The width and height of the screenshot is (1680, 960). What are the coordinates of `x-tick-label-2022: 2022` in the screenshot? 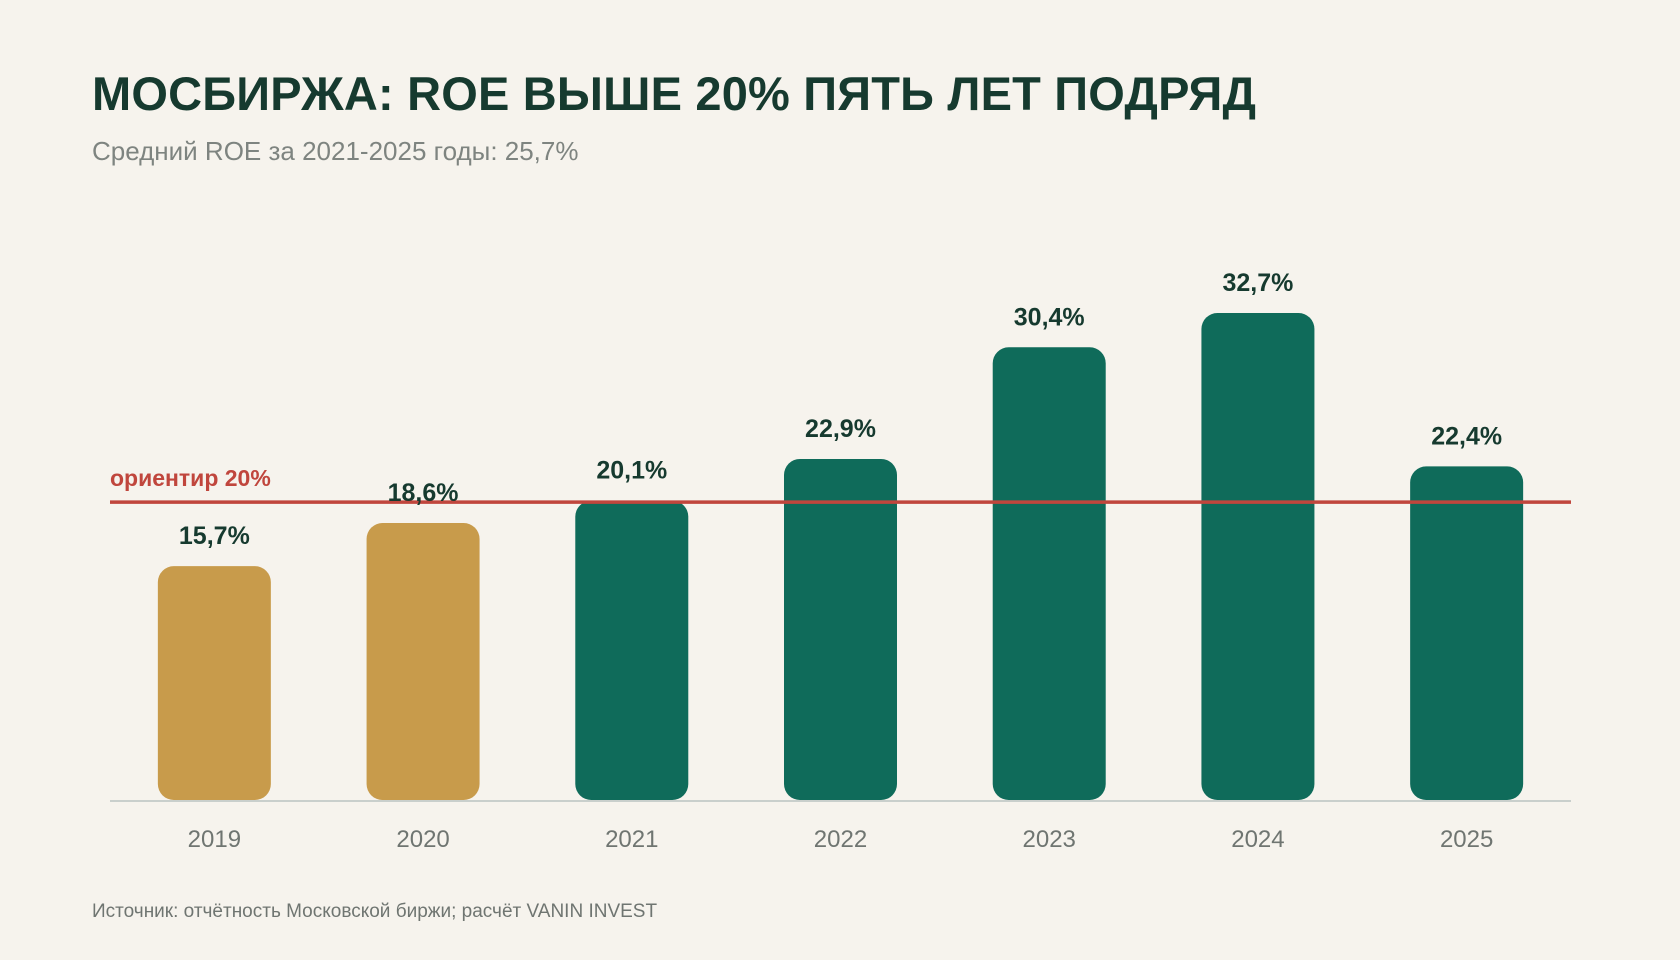 It's located at (840, 839).